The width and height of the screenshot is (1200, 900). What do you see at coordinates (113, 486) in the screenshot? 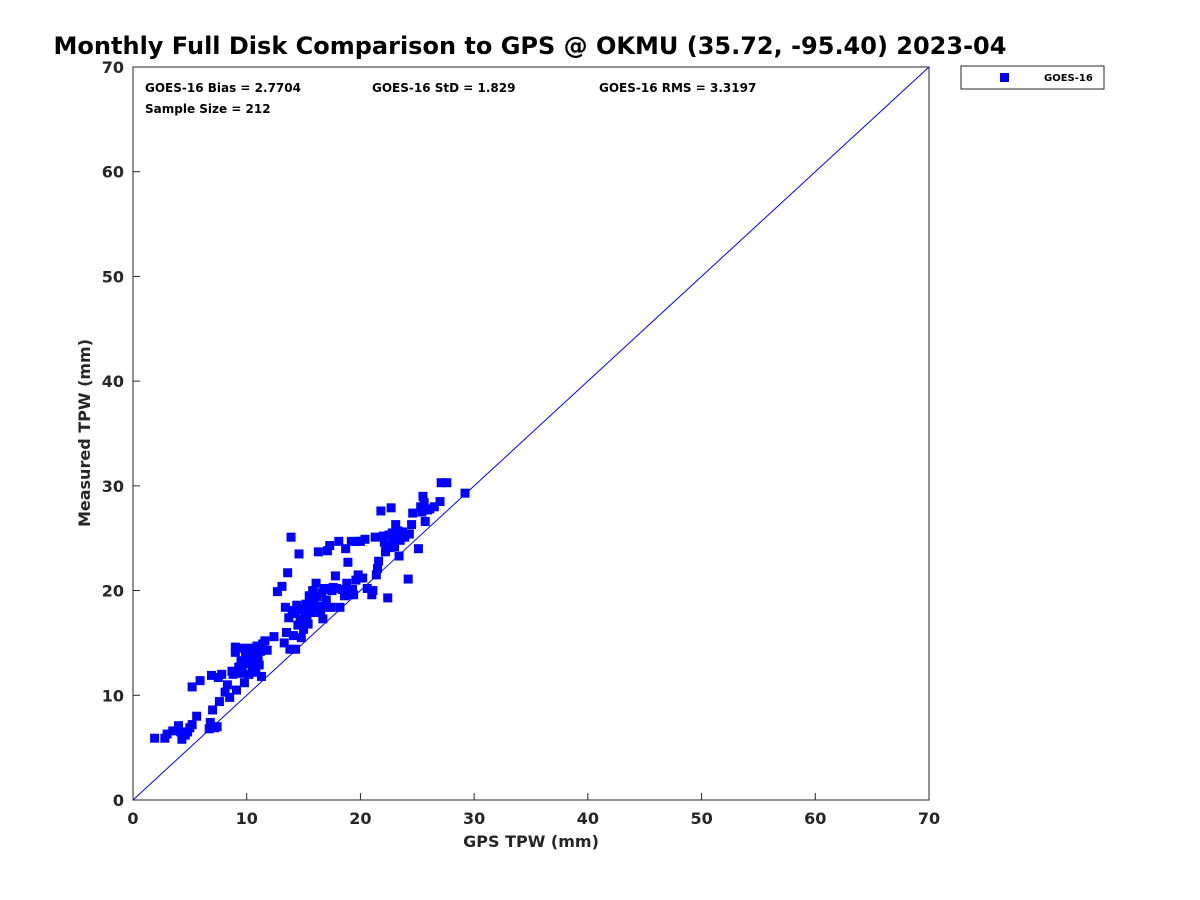
I see `y-tick-label: 30` at bounding box center [113, 486].